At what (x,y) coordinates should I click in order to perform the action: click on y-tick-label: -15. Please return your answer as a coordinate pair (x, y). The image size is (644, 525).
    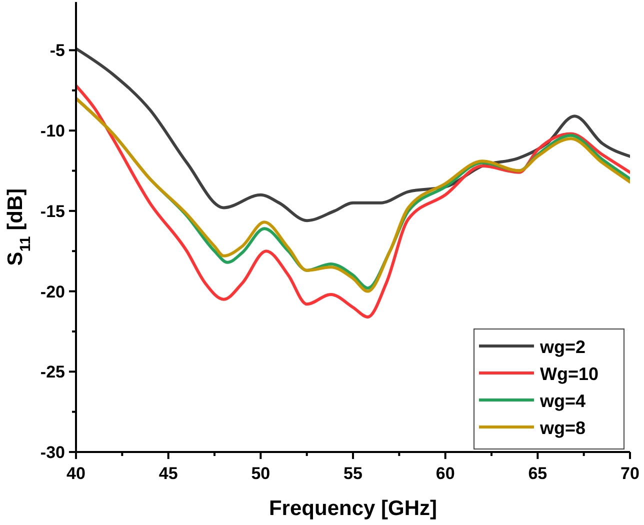
    Looking at the image, I should click on (52, 211).